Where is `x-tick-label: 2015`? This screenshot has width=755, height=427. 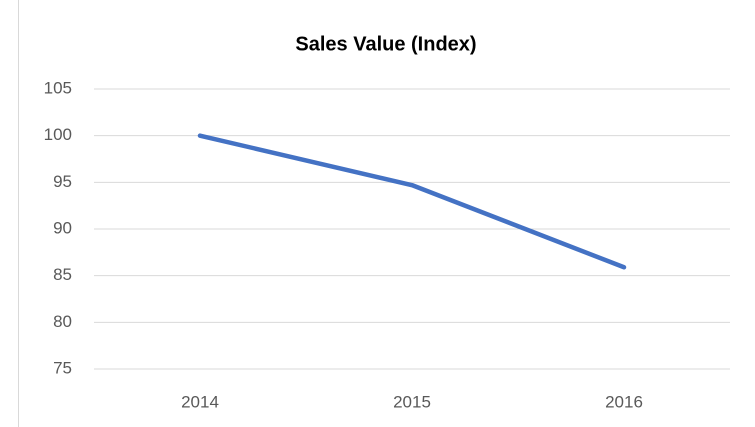 x-tick-label: 2015 is located at coordinates (412, 401).